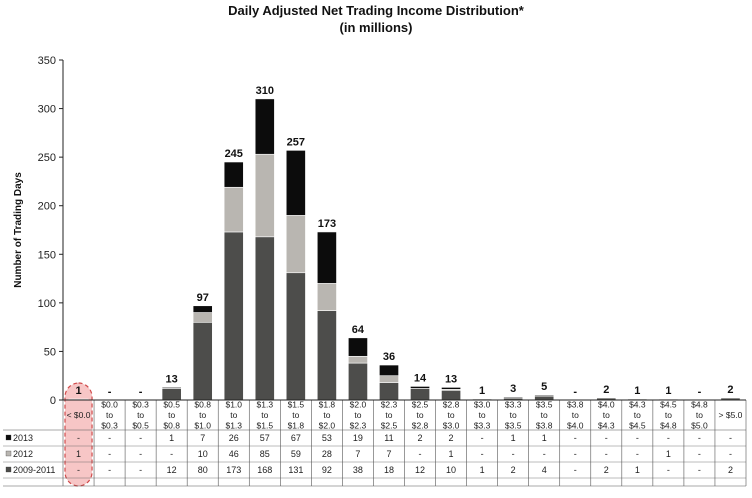  Describe the element at coordinates (358, 405) in the screenshot. I see `category-label: $2.0` at that location.